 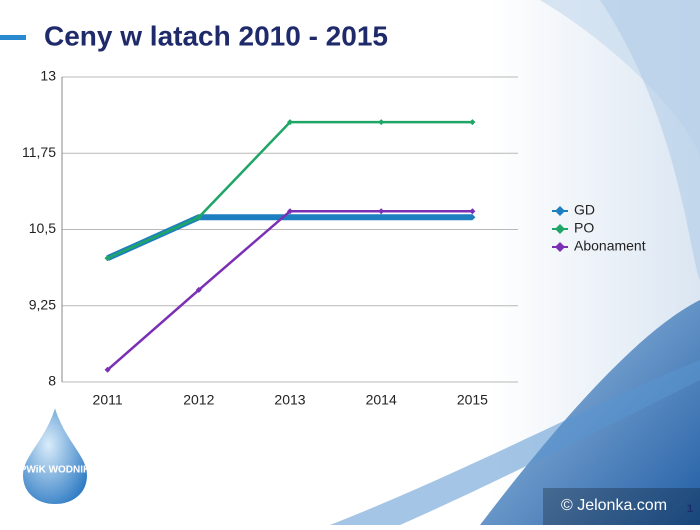 What do you see at coordinates (42, 304) in the screenshot?
I see `y-tick-label: 9,25` at bounding box center [42, 304].